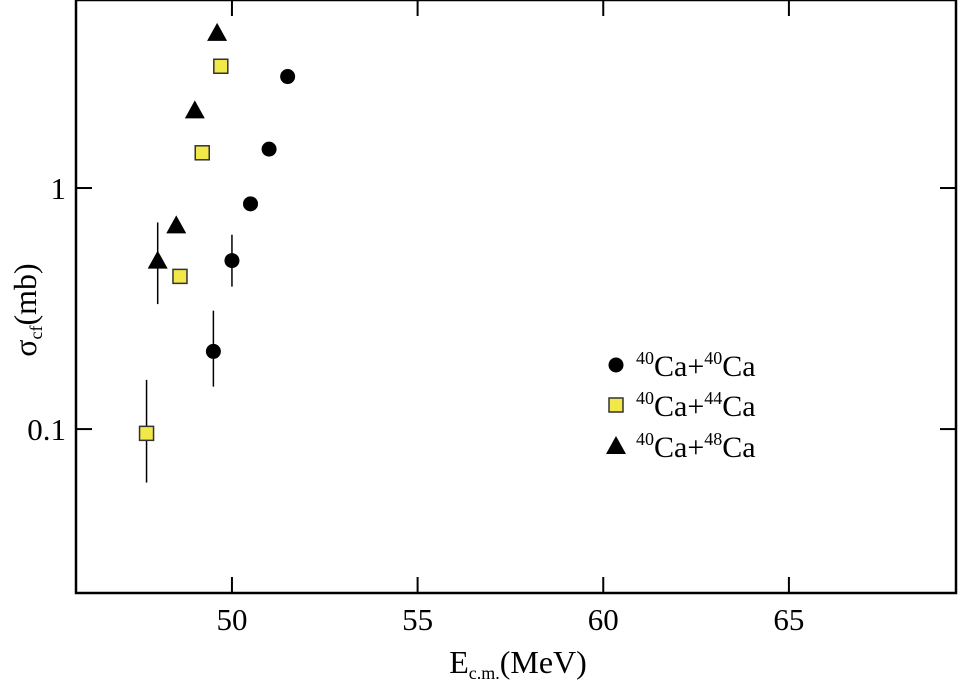 The width and height of the screenshot is (960, 684). What do you see at coordinates (788, 619) in the screenshot?
I see `x-tick-label: 65` at bounding box center [788, 619].